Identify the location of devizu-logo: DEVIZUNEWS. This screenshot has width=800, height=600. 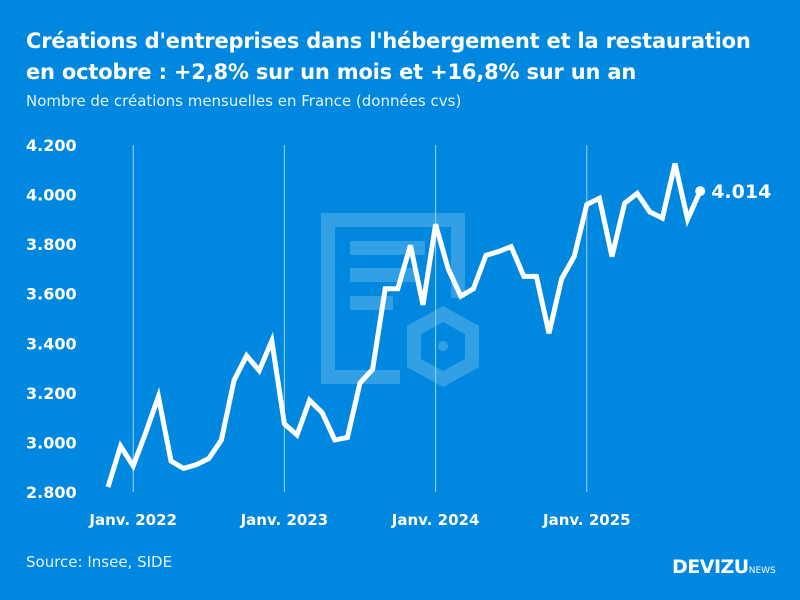
(724, 567).